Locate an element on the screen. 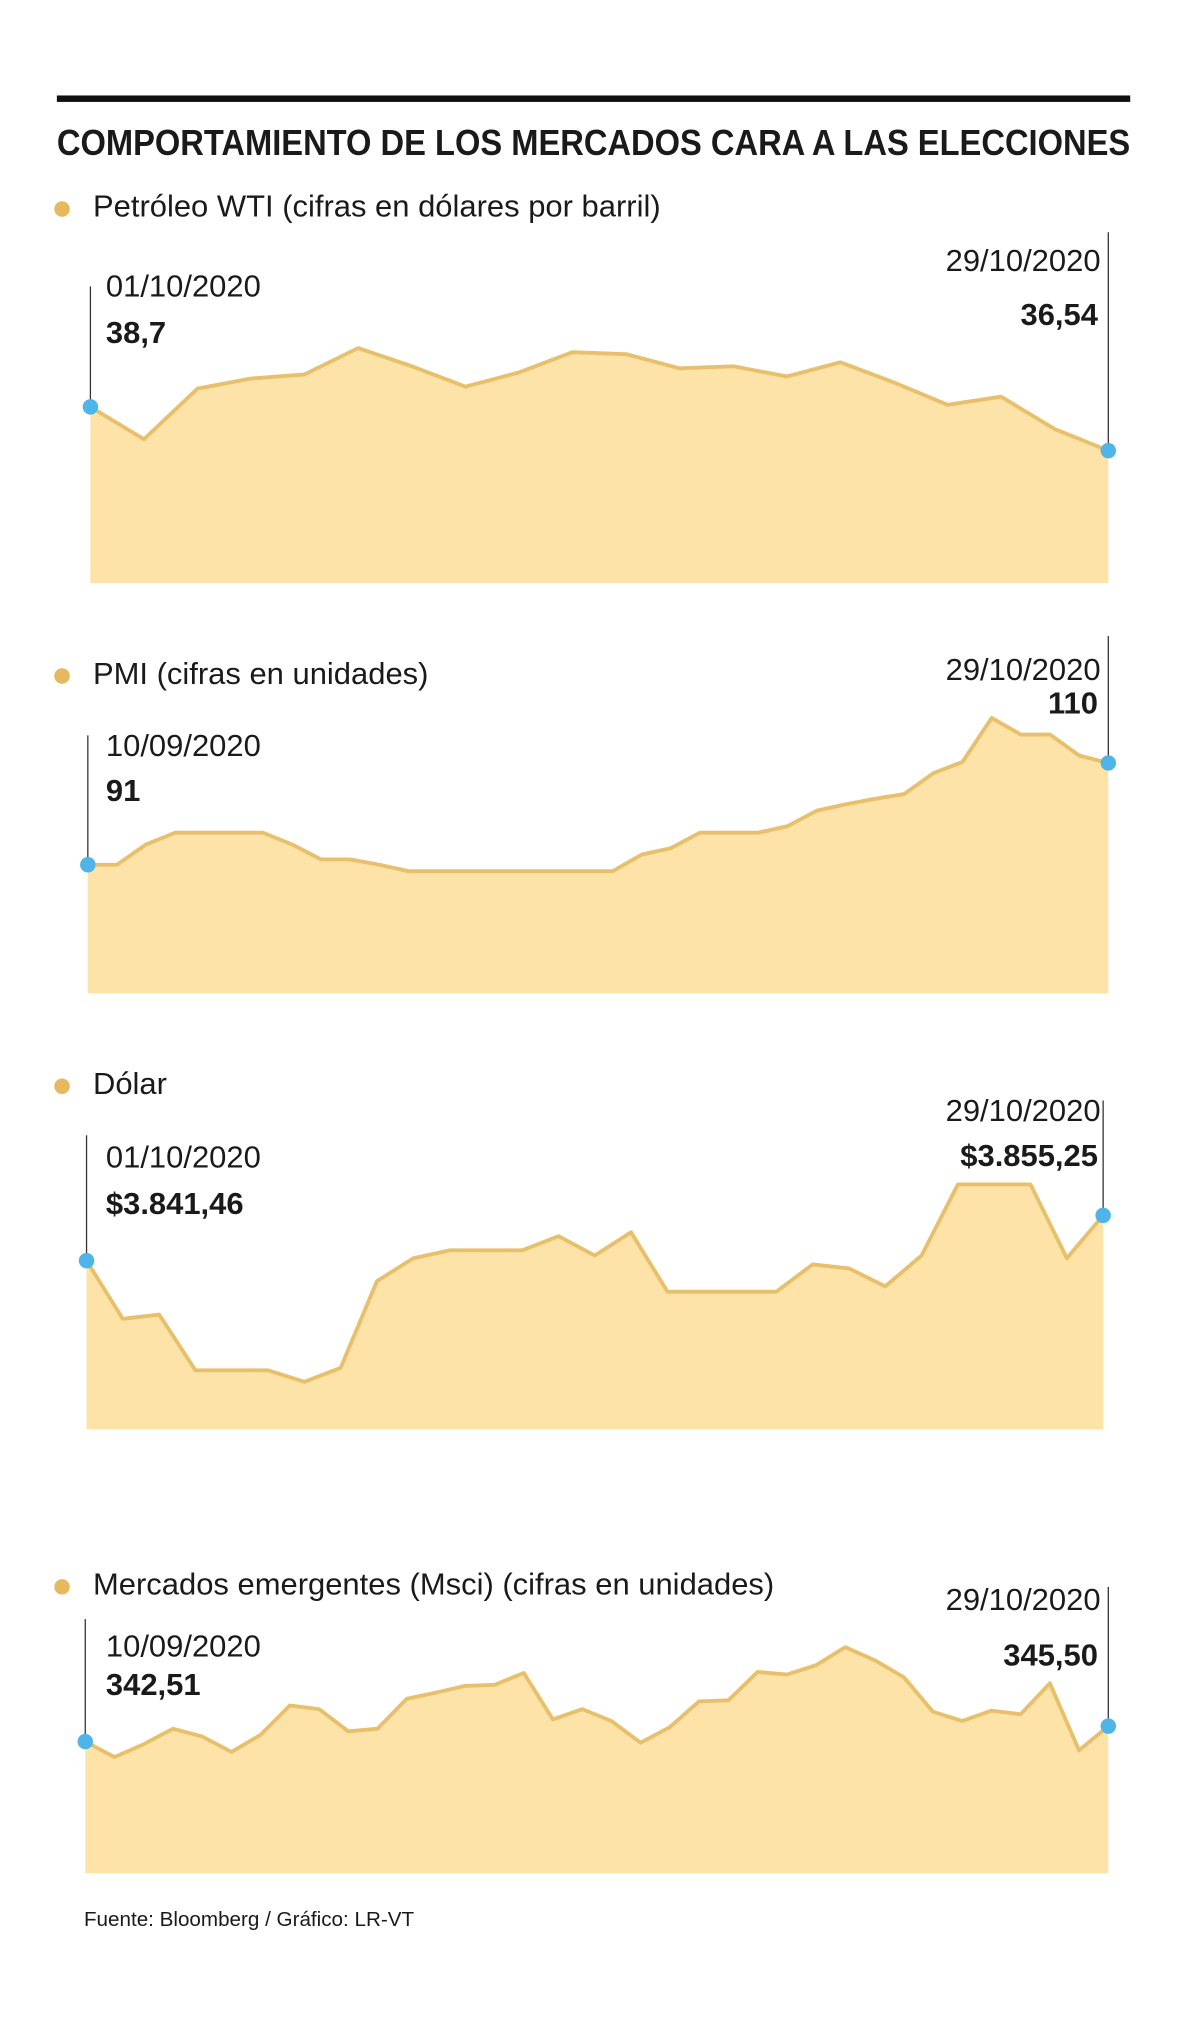 The height and width of the screenshot is (2019, 1200). start-value: 342,51 is located at coordinates (153, 1684).